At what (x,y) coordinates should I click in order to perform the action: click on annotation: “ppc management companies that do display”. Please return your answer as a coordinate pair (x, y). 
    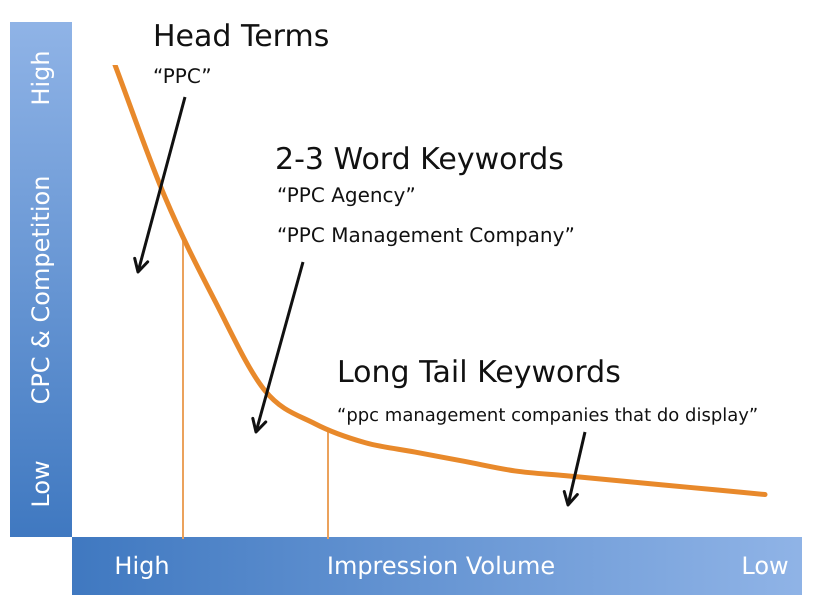
    Looking at the image, I should click on (547, 415).